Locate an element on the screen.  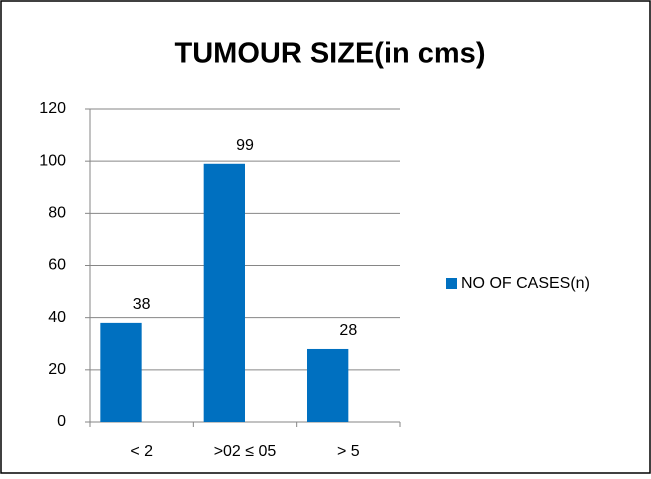
data-label: 99 is located at coordinates (245, 145).